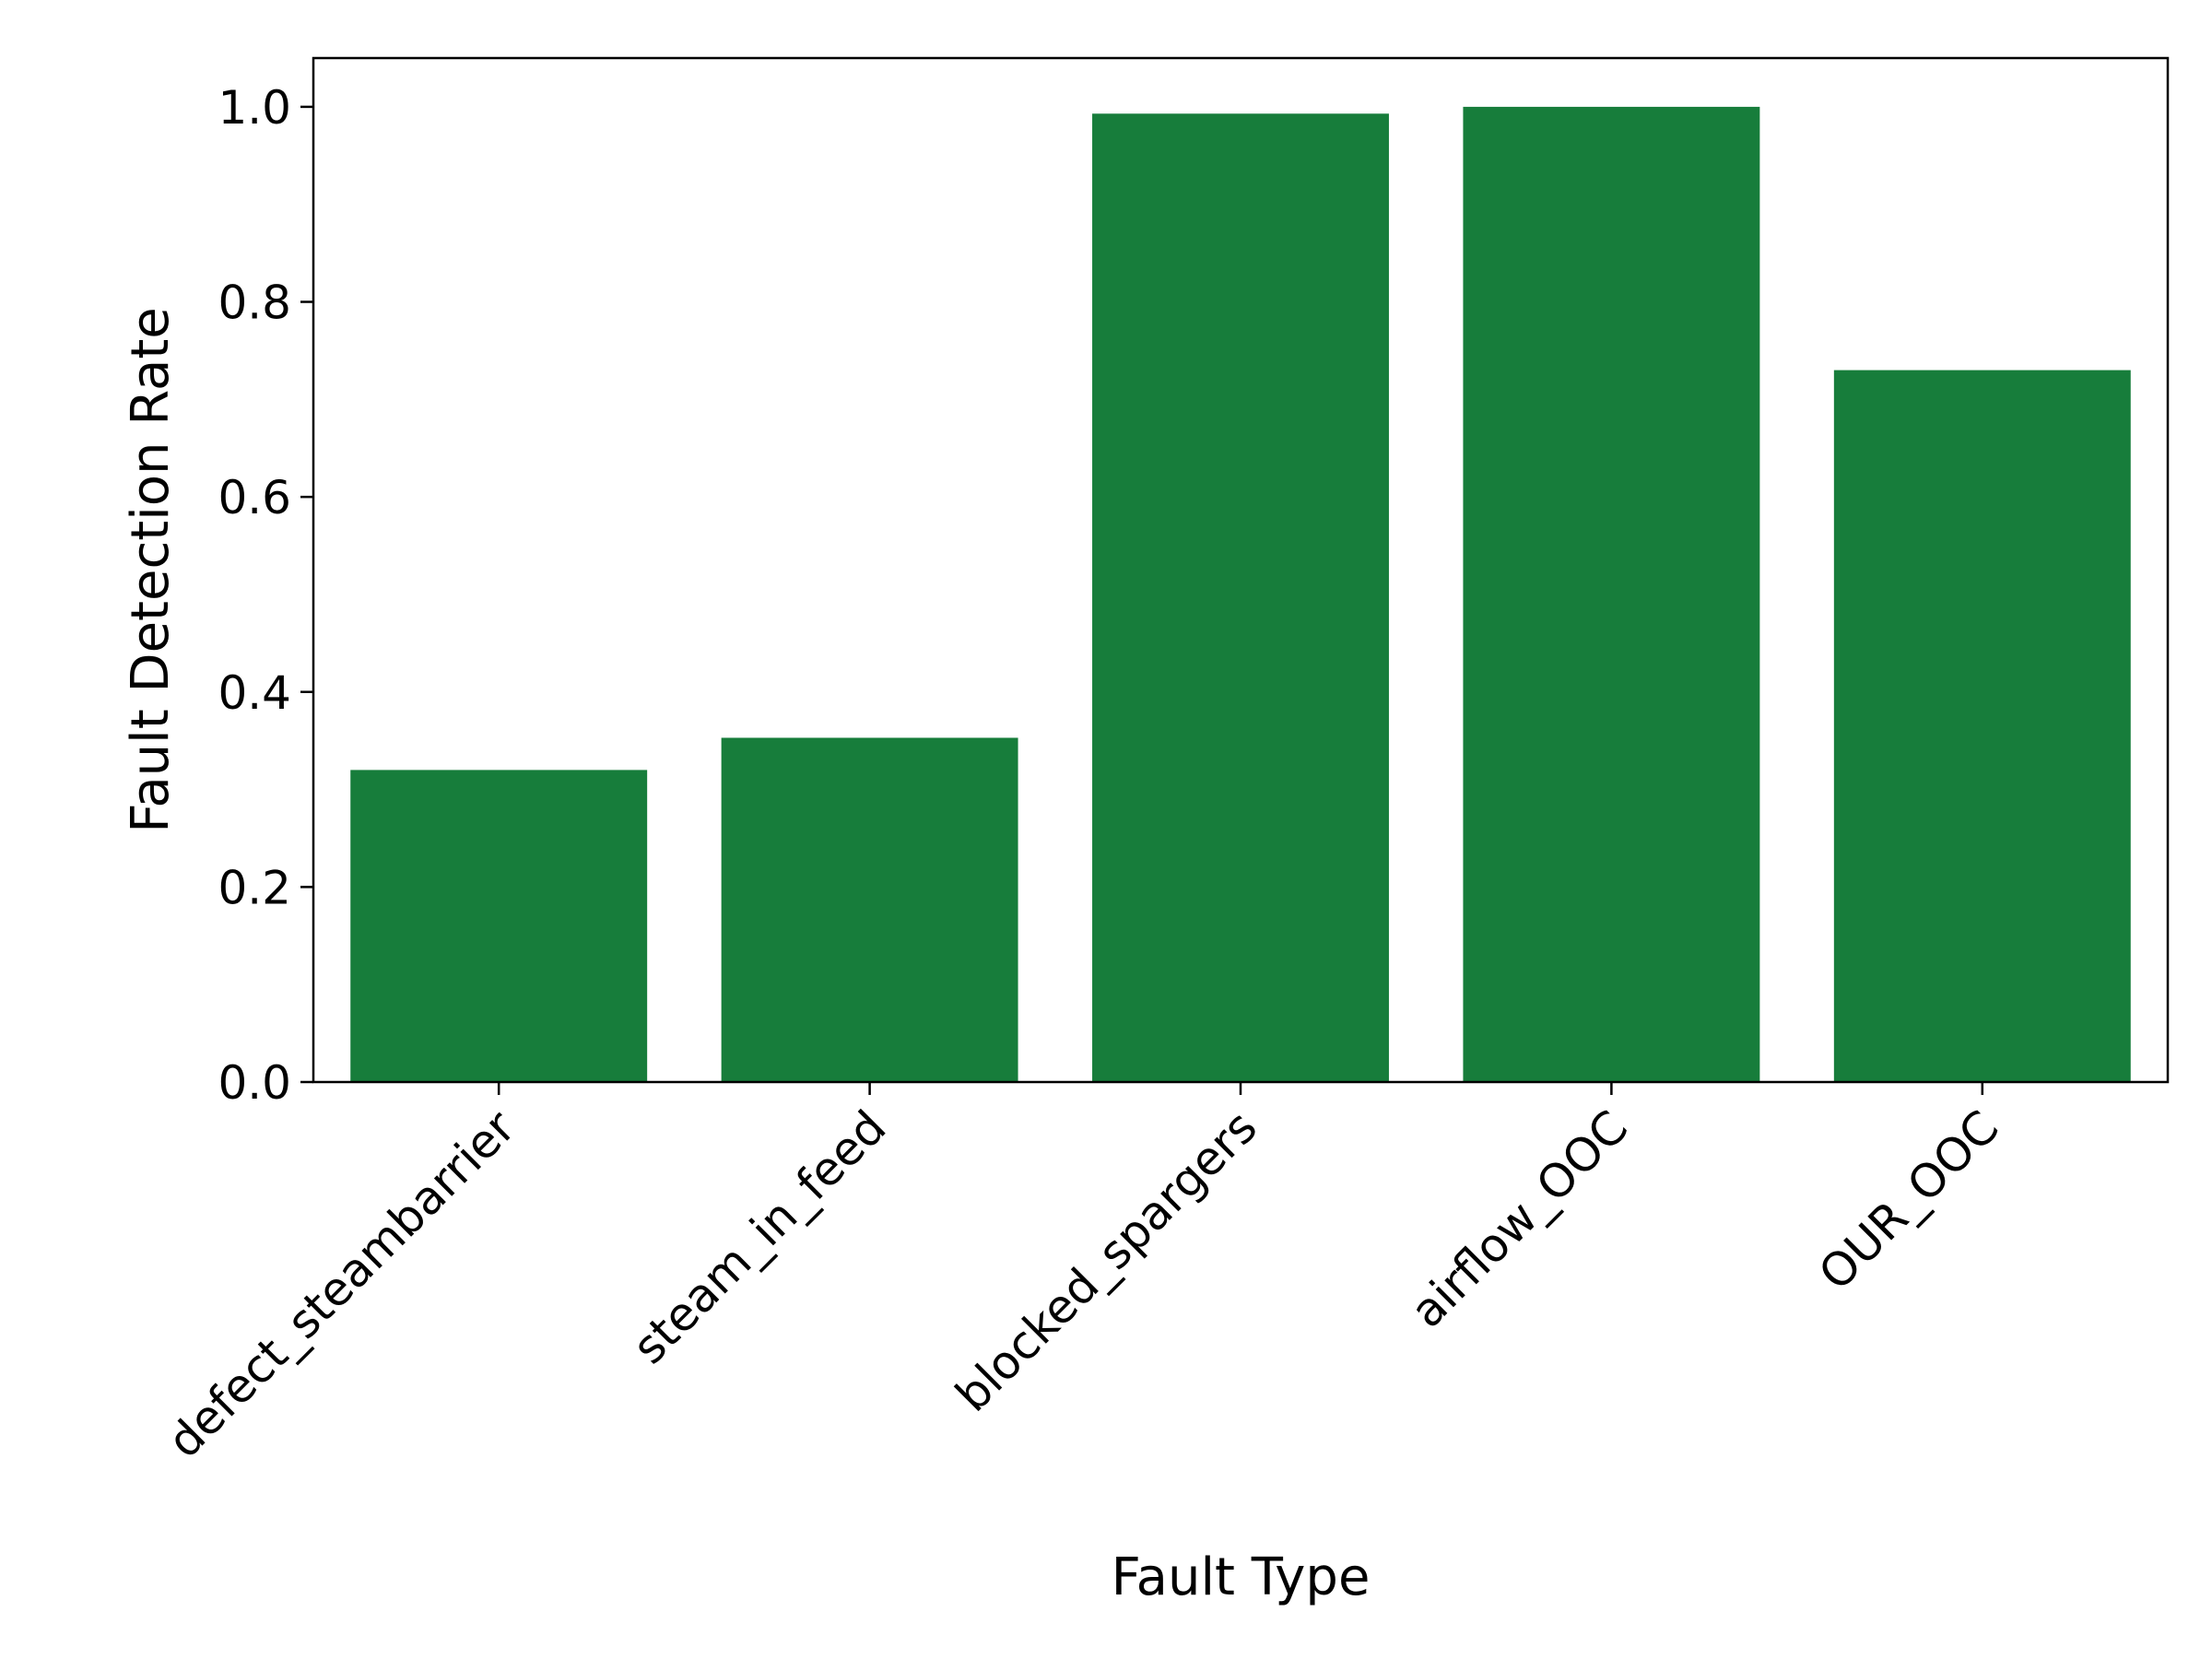  What do you see at coordinates (254, 303) in the screenshot?
I see `y-tick-label: 0.8` at bounding box center [254, 303].